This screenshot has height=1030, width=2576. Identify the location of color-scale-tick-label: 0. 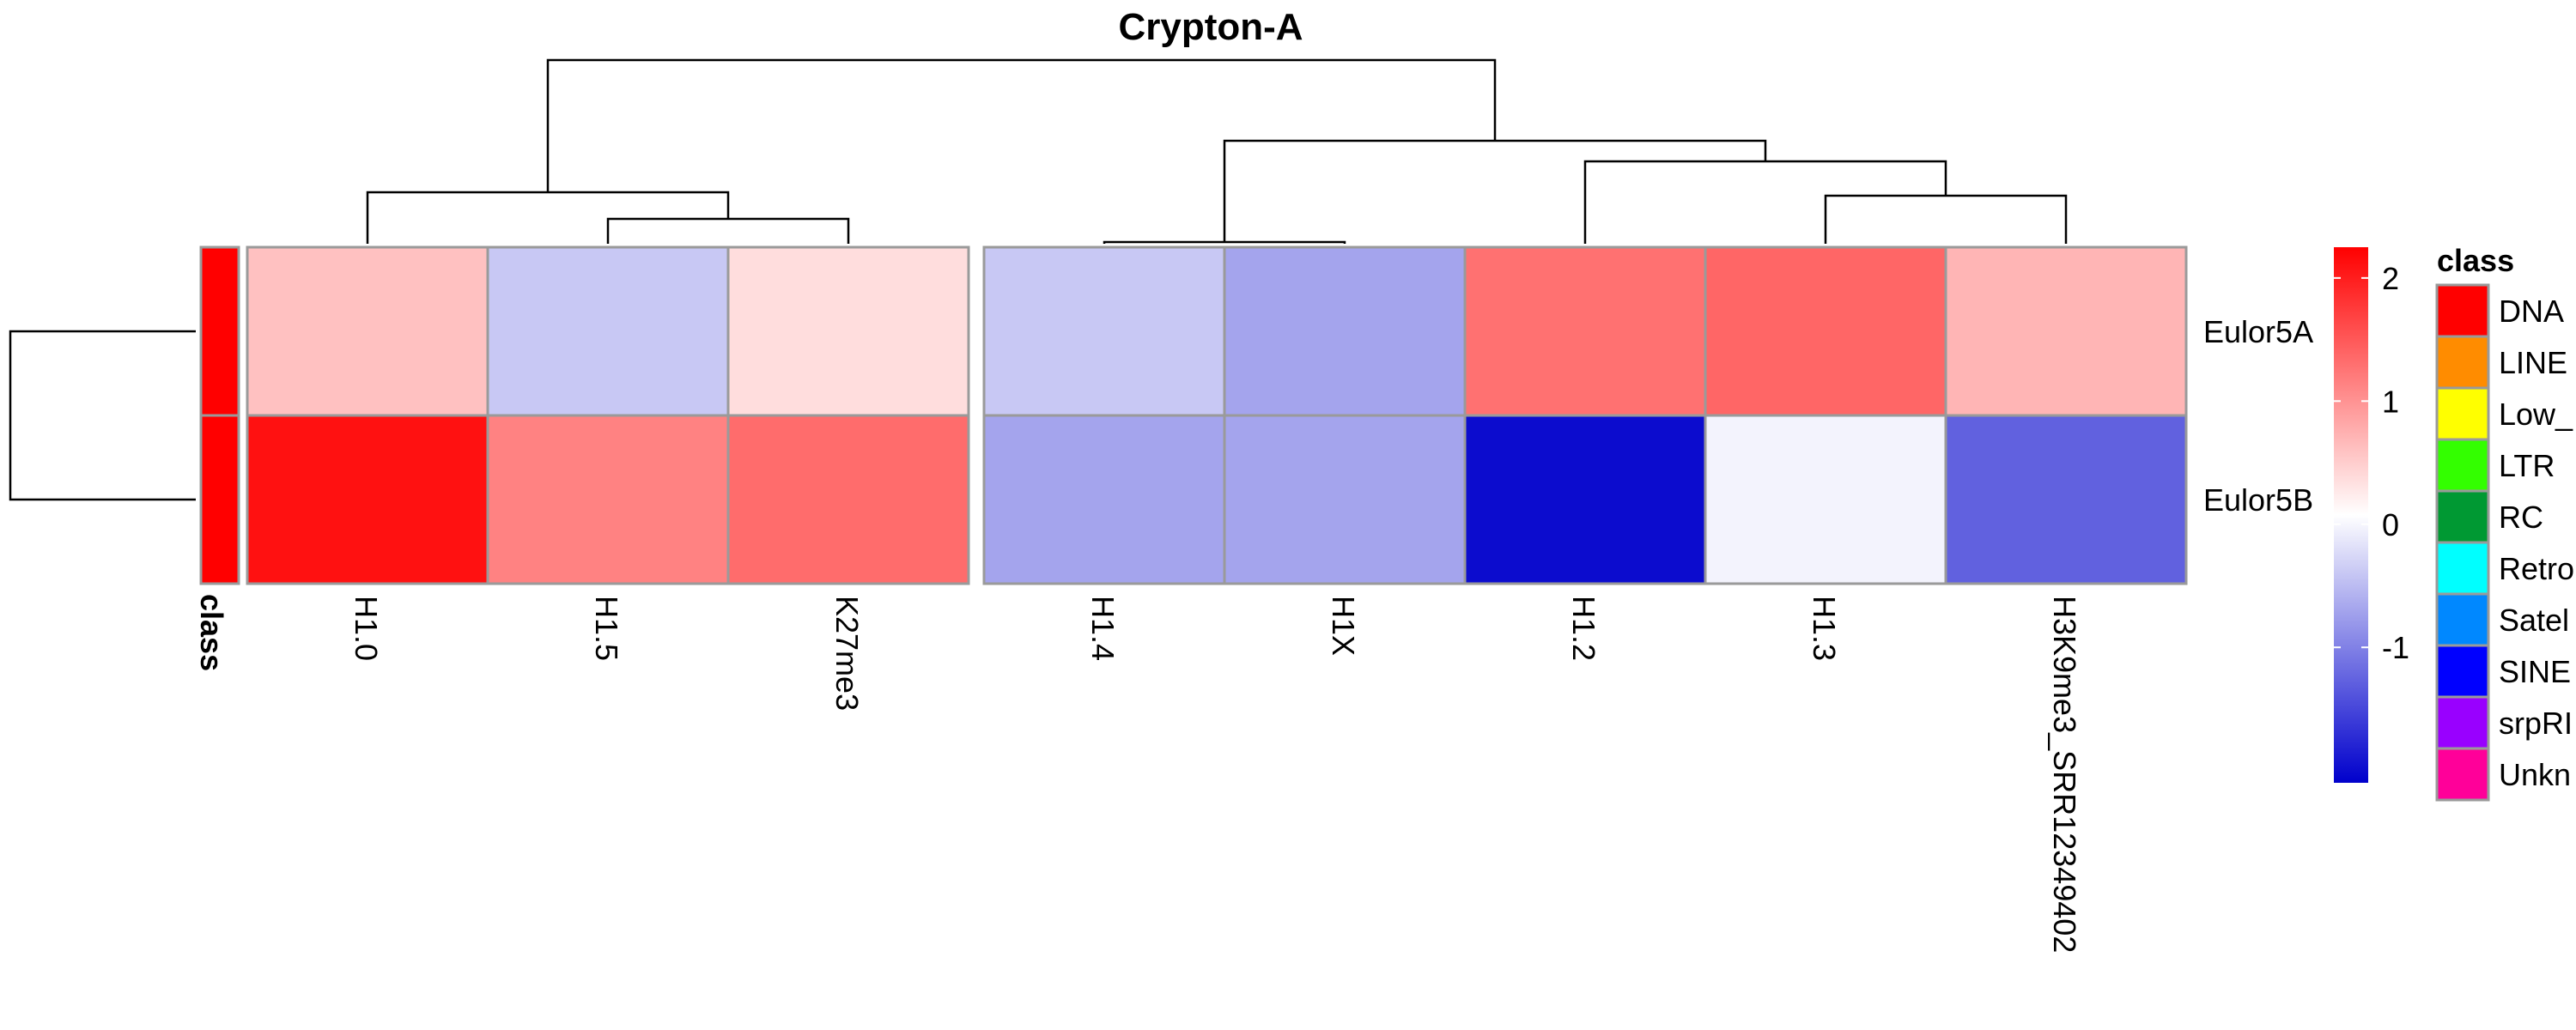
(2390, 524).